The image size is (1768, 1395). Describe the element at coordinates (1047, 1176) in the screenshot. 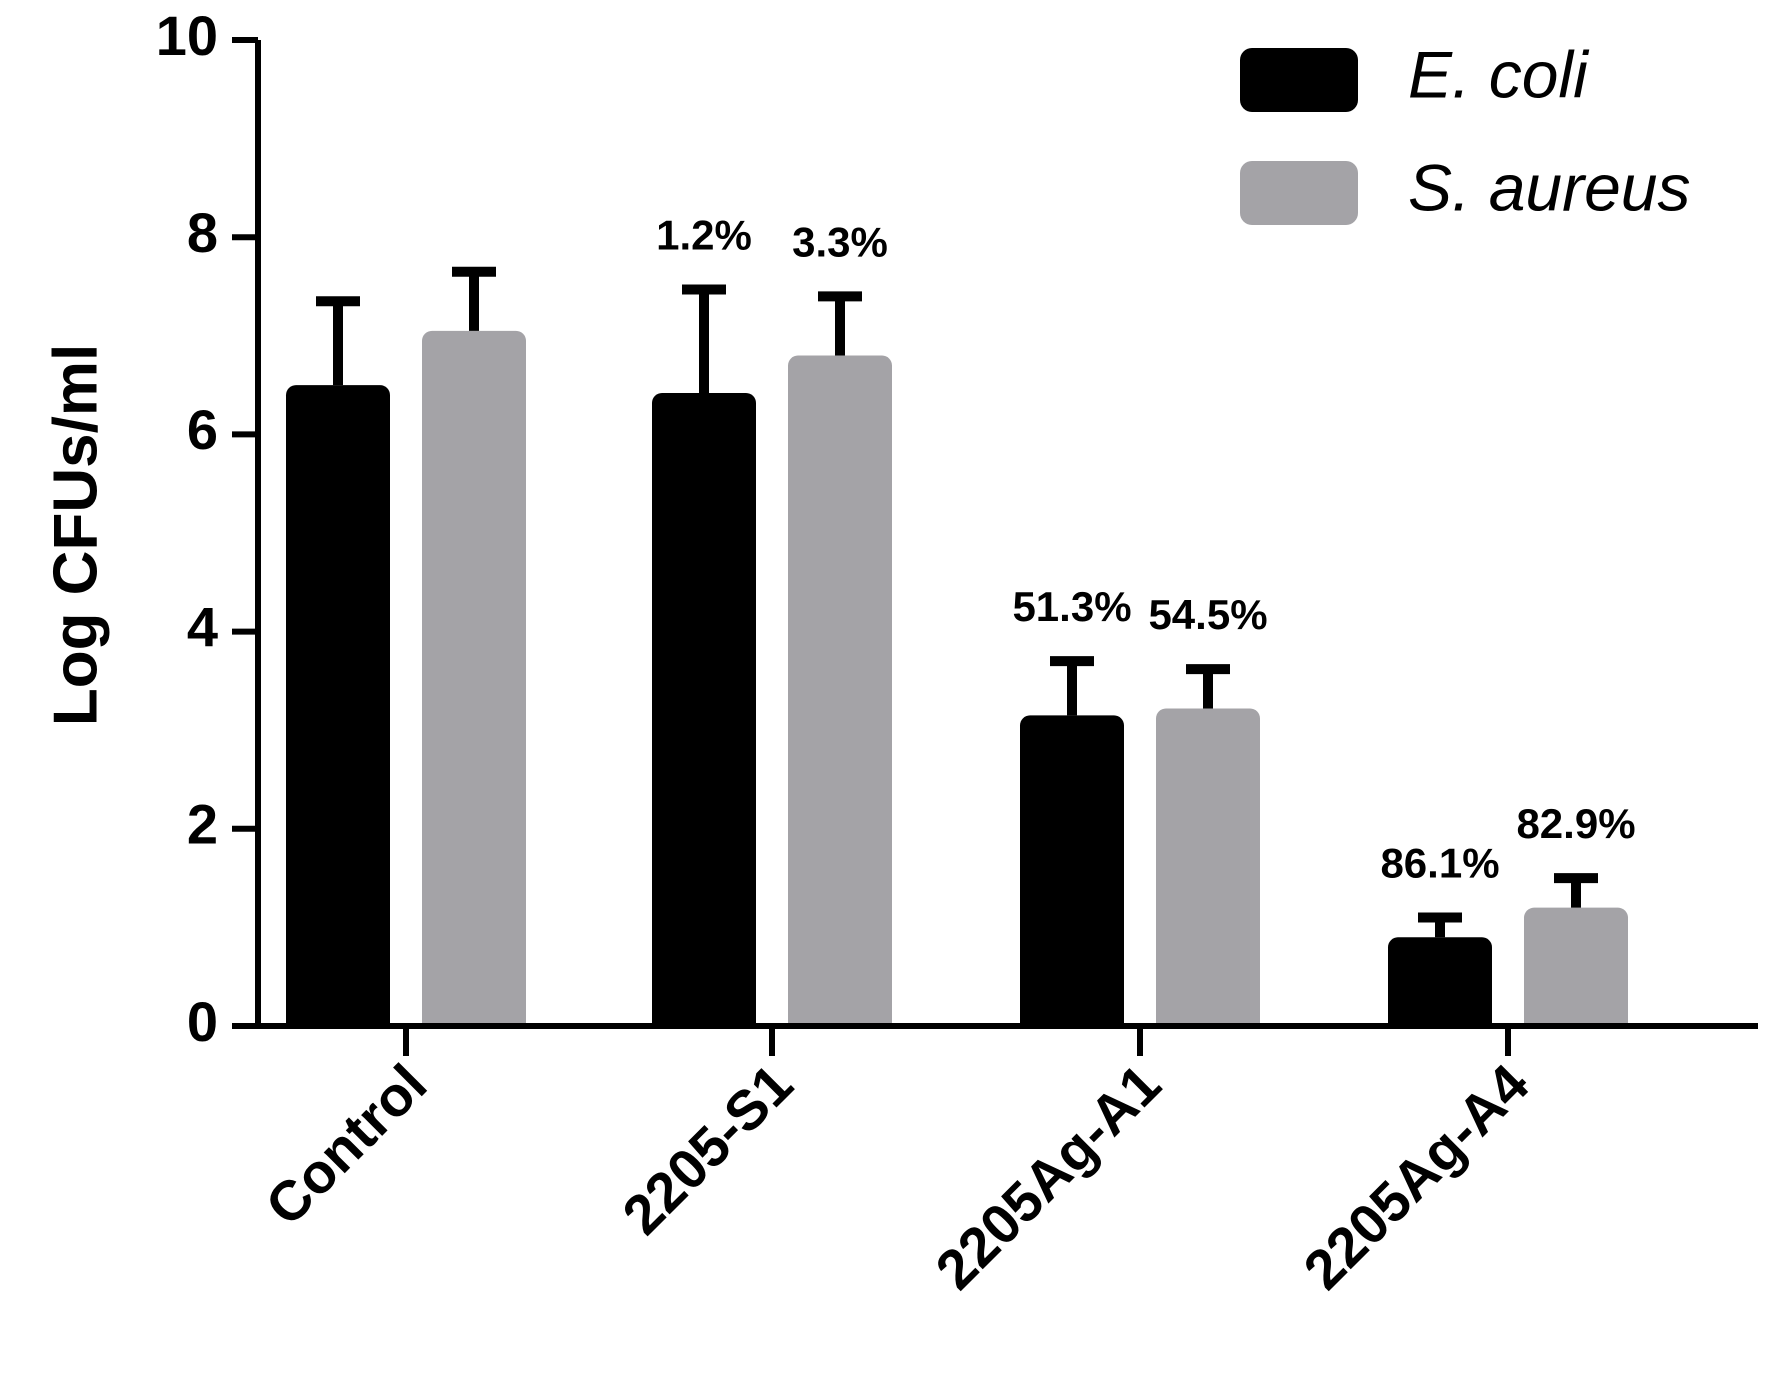

I see `category-label: 2205Ag-A1` at that location.